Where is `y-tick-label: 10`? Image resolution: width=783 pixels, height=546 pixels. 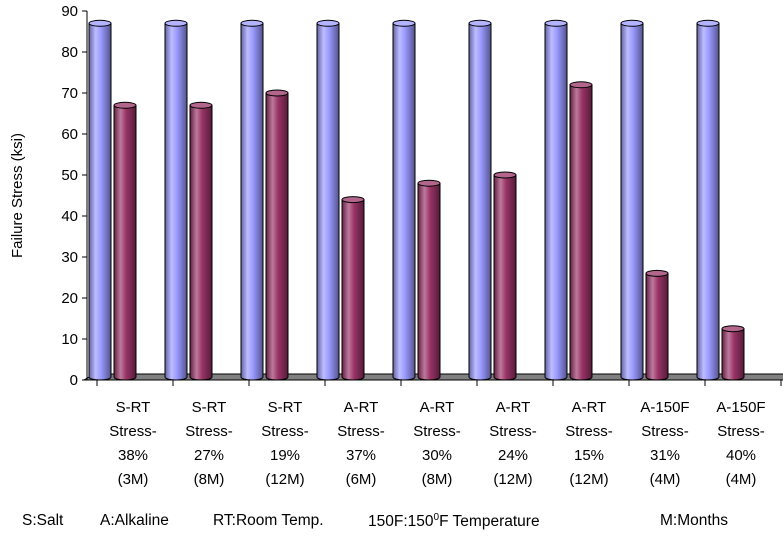
y-tick-label: 10 is located at coordinates (69, 339).